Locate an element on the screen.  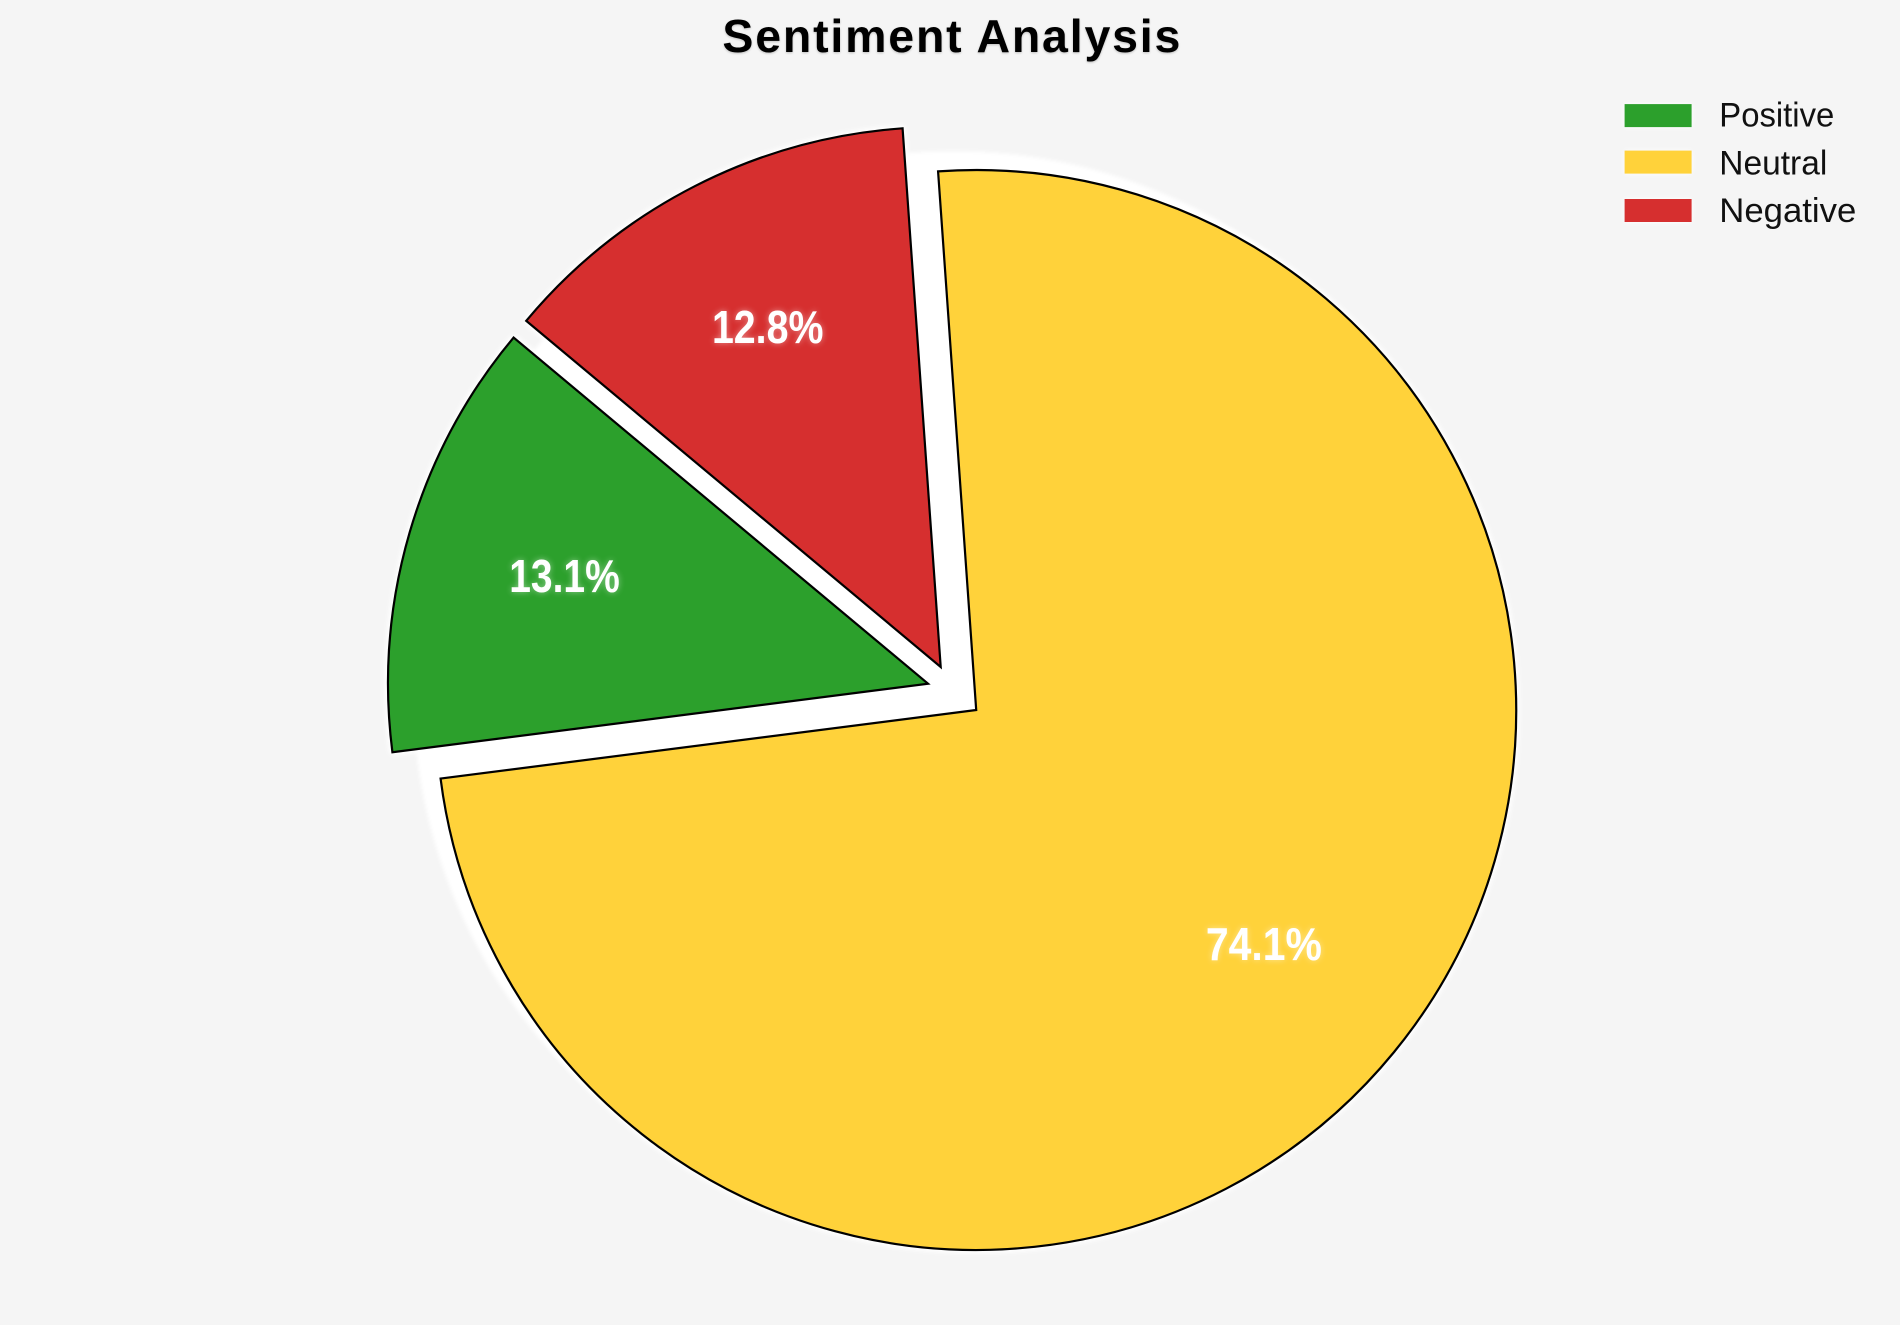
svg-text: Positive is located at coordinates (1776, 116).